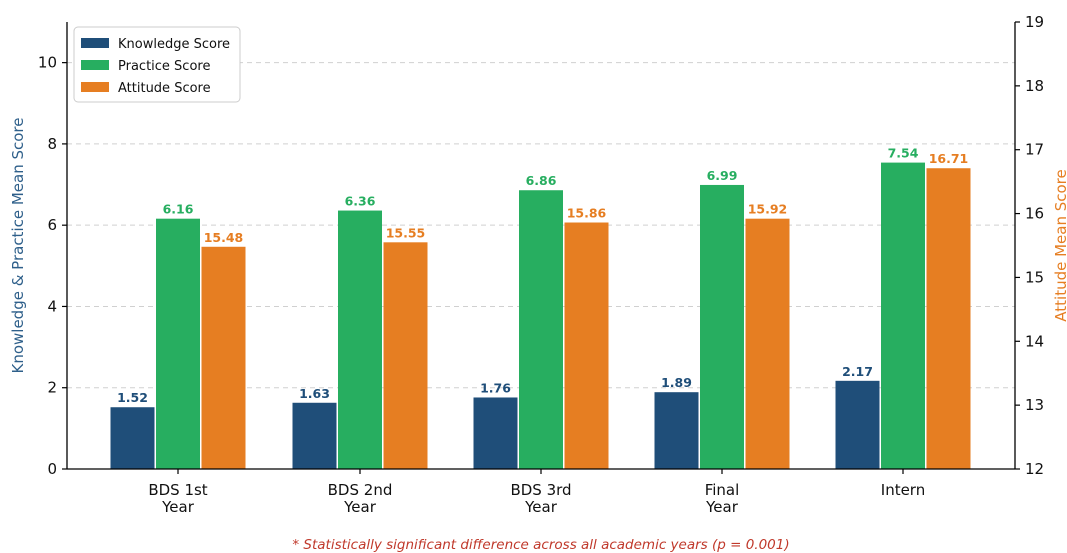  I want to click on data-label: 7.54, so click(903, 153).